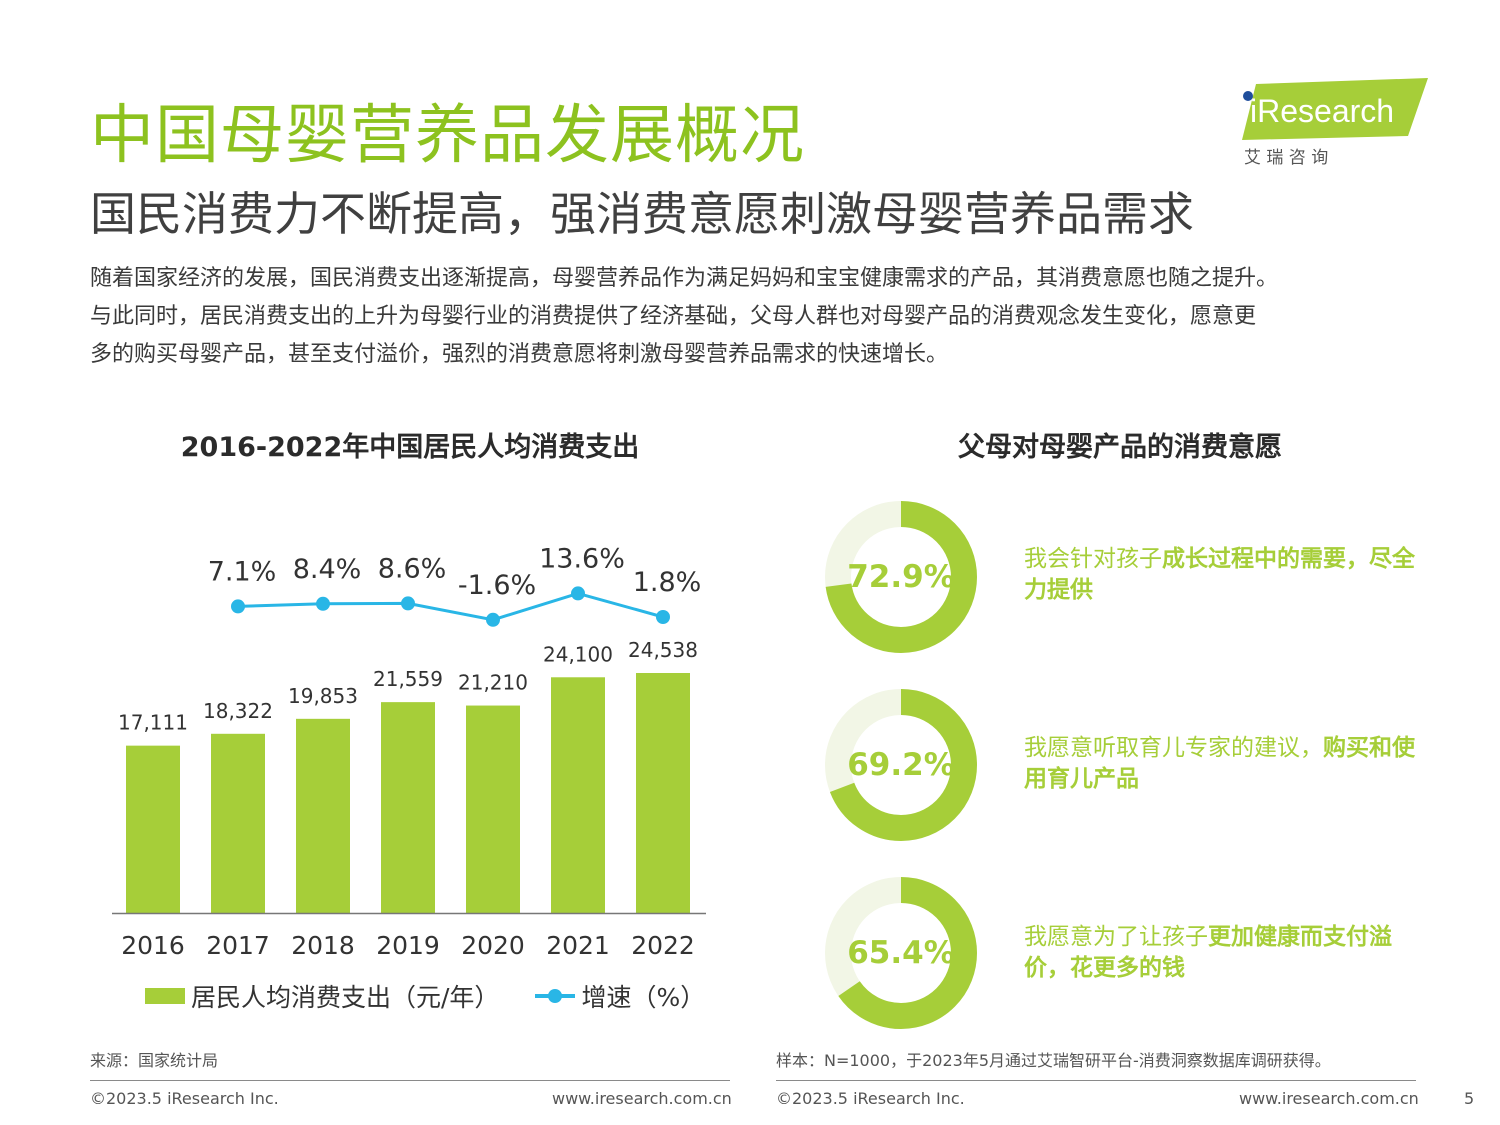 The width and height of the screenshot is (1500, 1125). What do you see at coordinates (578, 654) in the screenshot?
I see `bar-value-label: 24,100` at bounding box center [578, 654].